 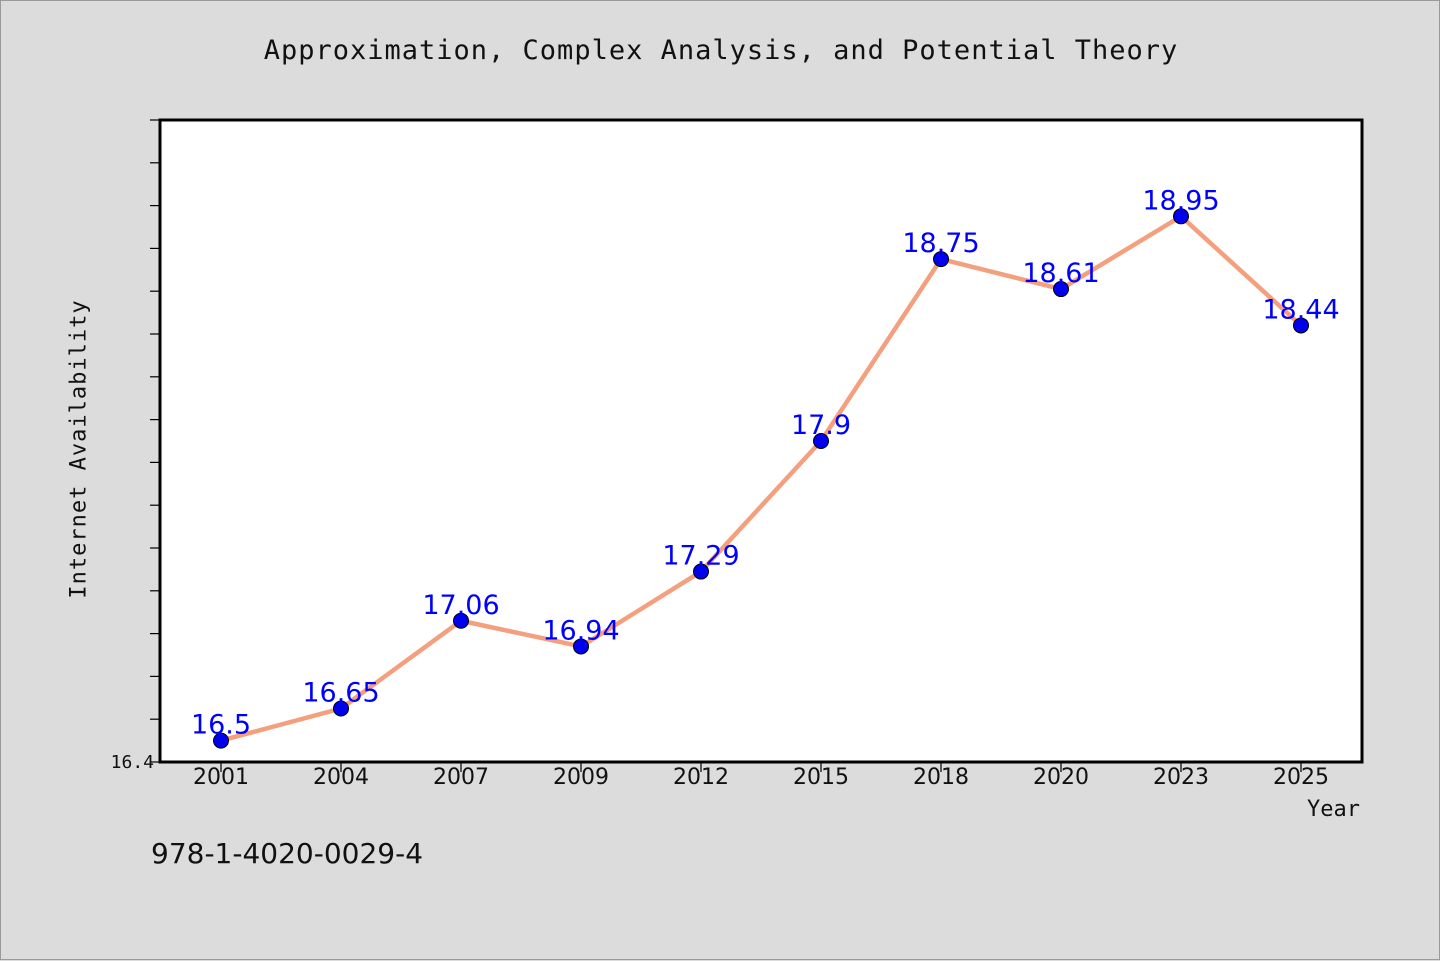 What do you see at coordinates (821, 777) in the screenshot?
I see `x-tick-label: 2015` at bounding box center [821, 777].